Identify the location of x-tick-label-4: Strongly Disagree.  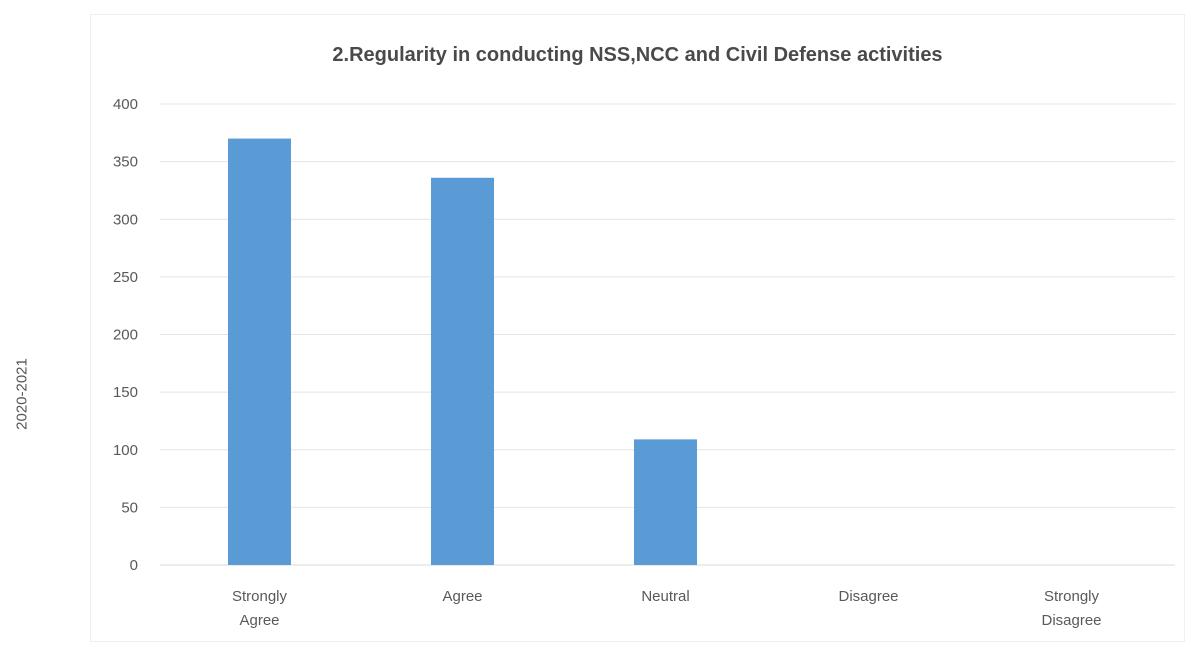
(1071, 608).